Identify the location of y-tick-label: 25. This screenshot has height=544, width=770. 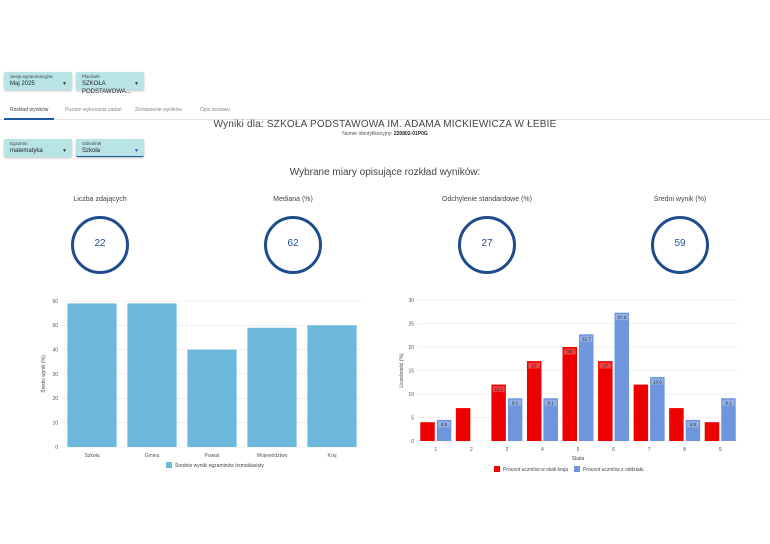
(411, 324).